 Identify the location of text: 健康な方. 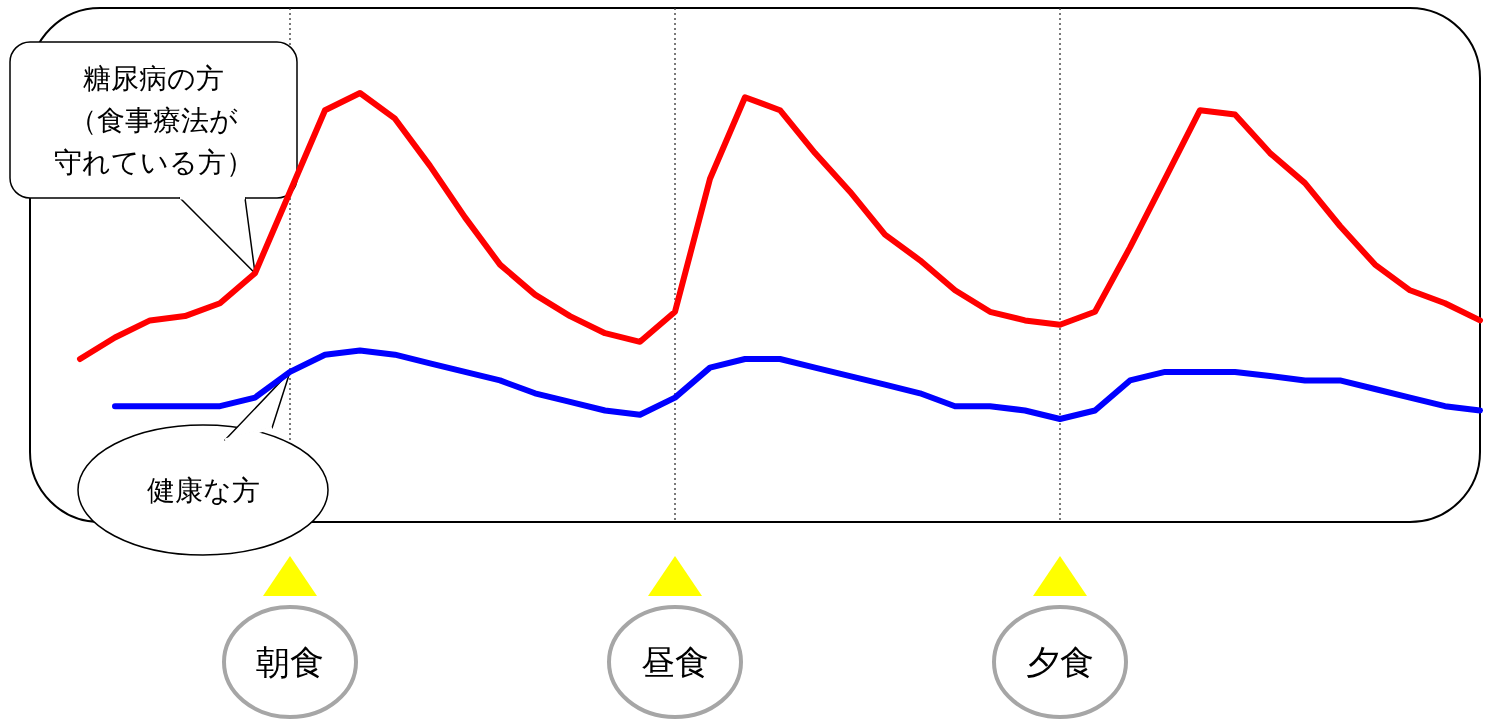
(203, 490).